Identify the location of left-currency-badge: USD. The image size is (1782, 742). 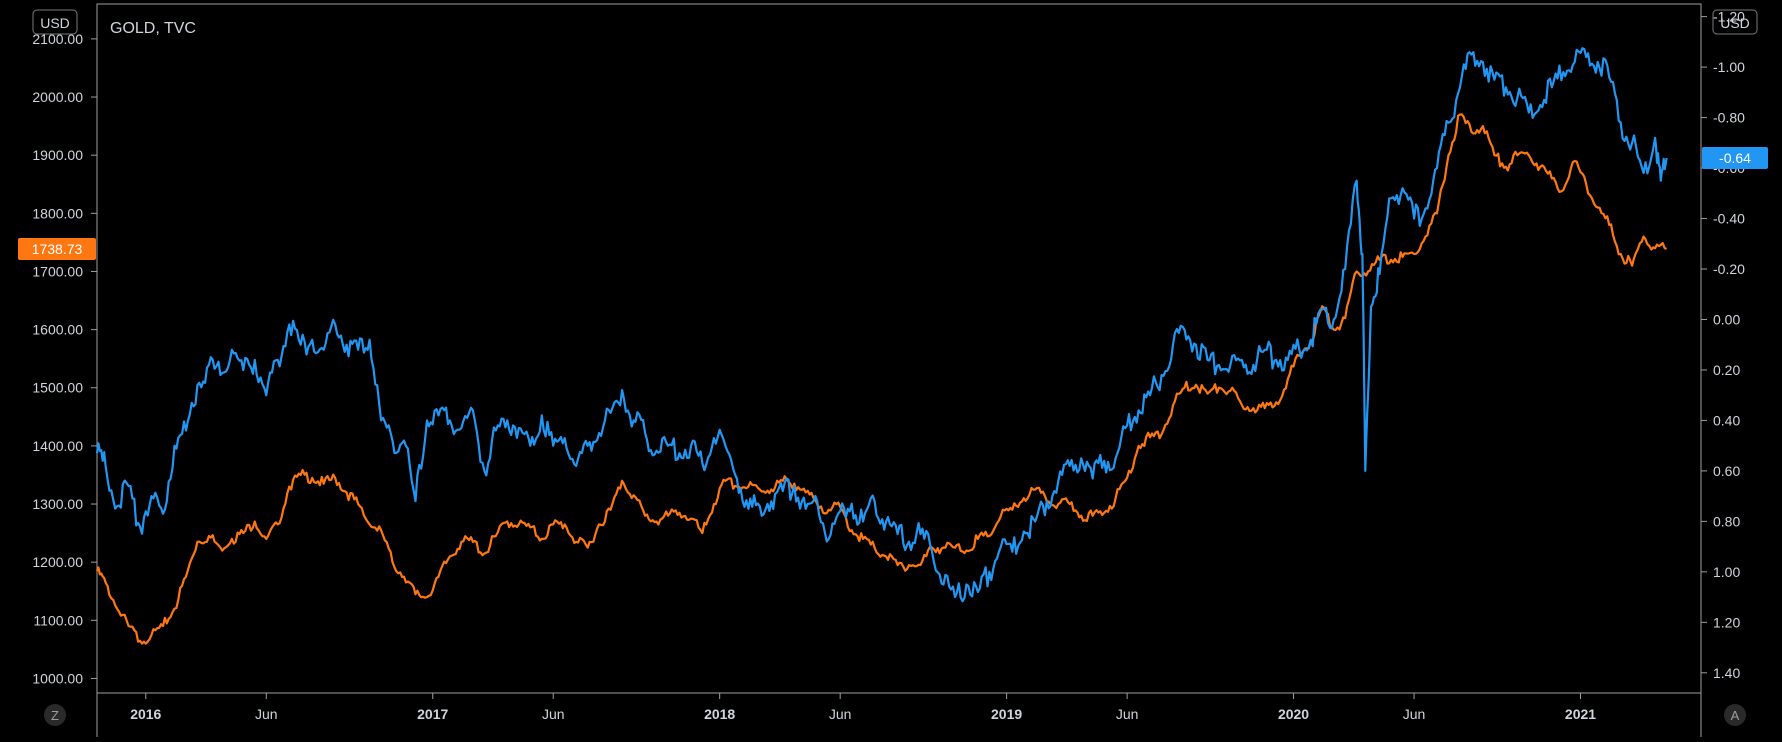
(55, 22).